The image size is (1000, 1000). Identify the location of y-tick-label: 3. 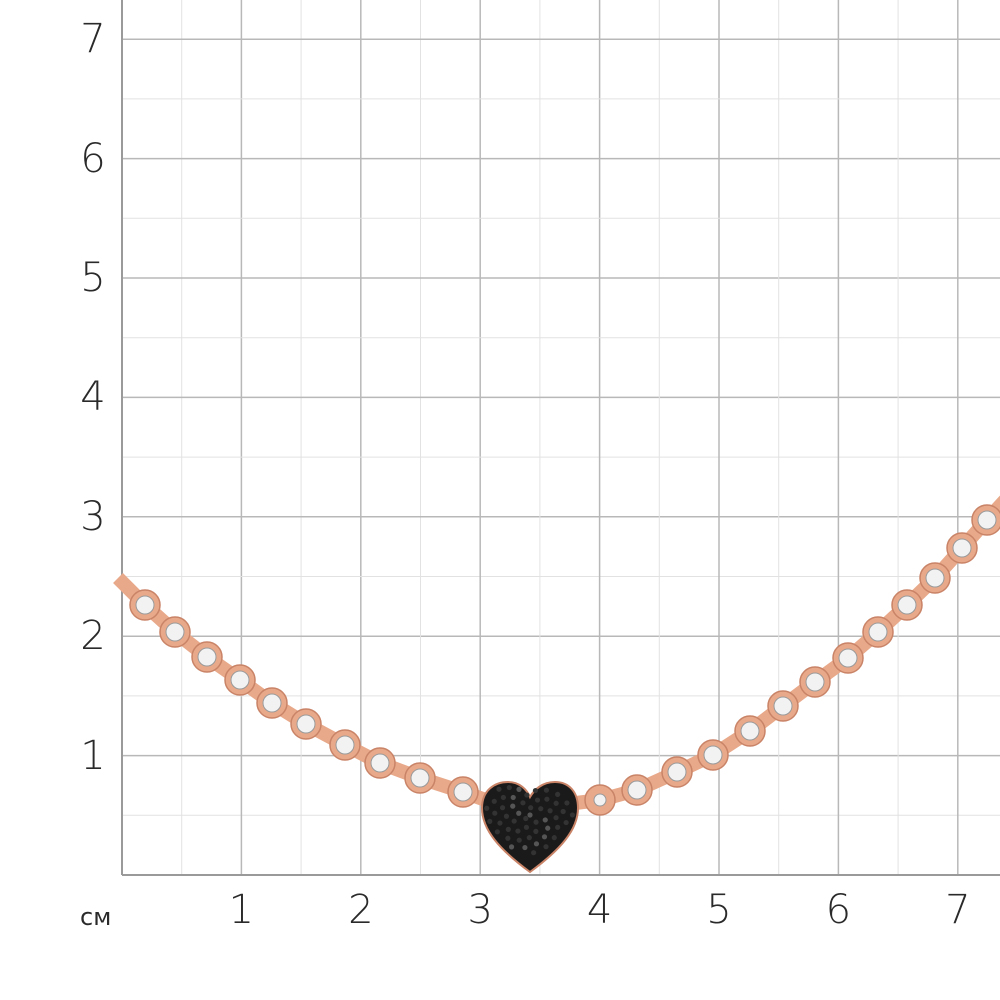
(93, 516).